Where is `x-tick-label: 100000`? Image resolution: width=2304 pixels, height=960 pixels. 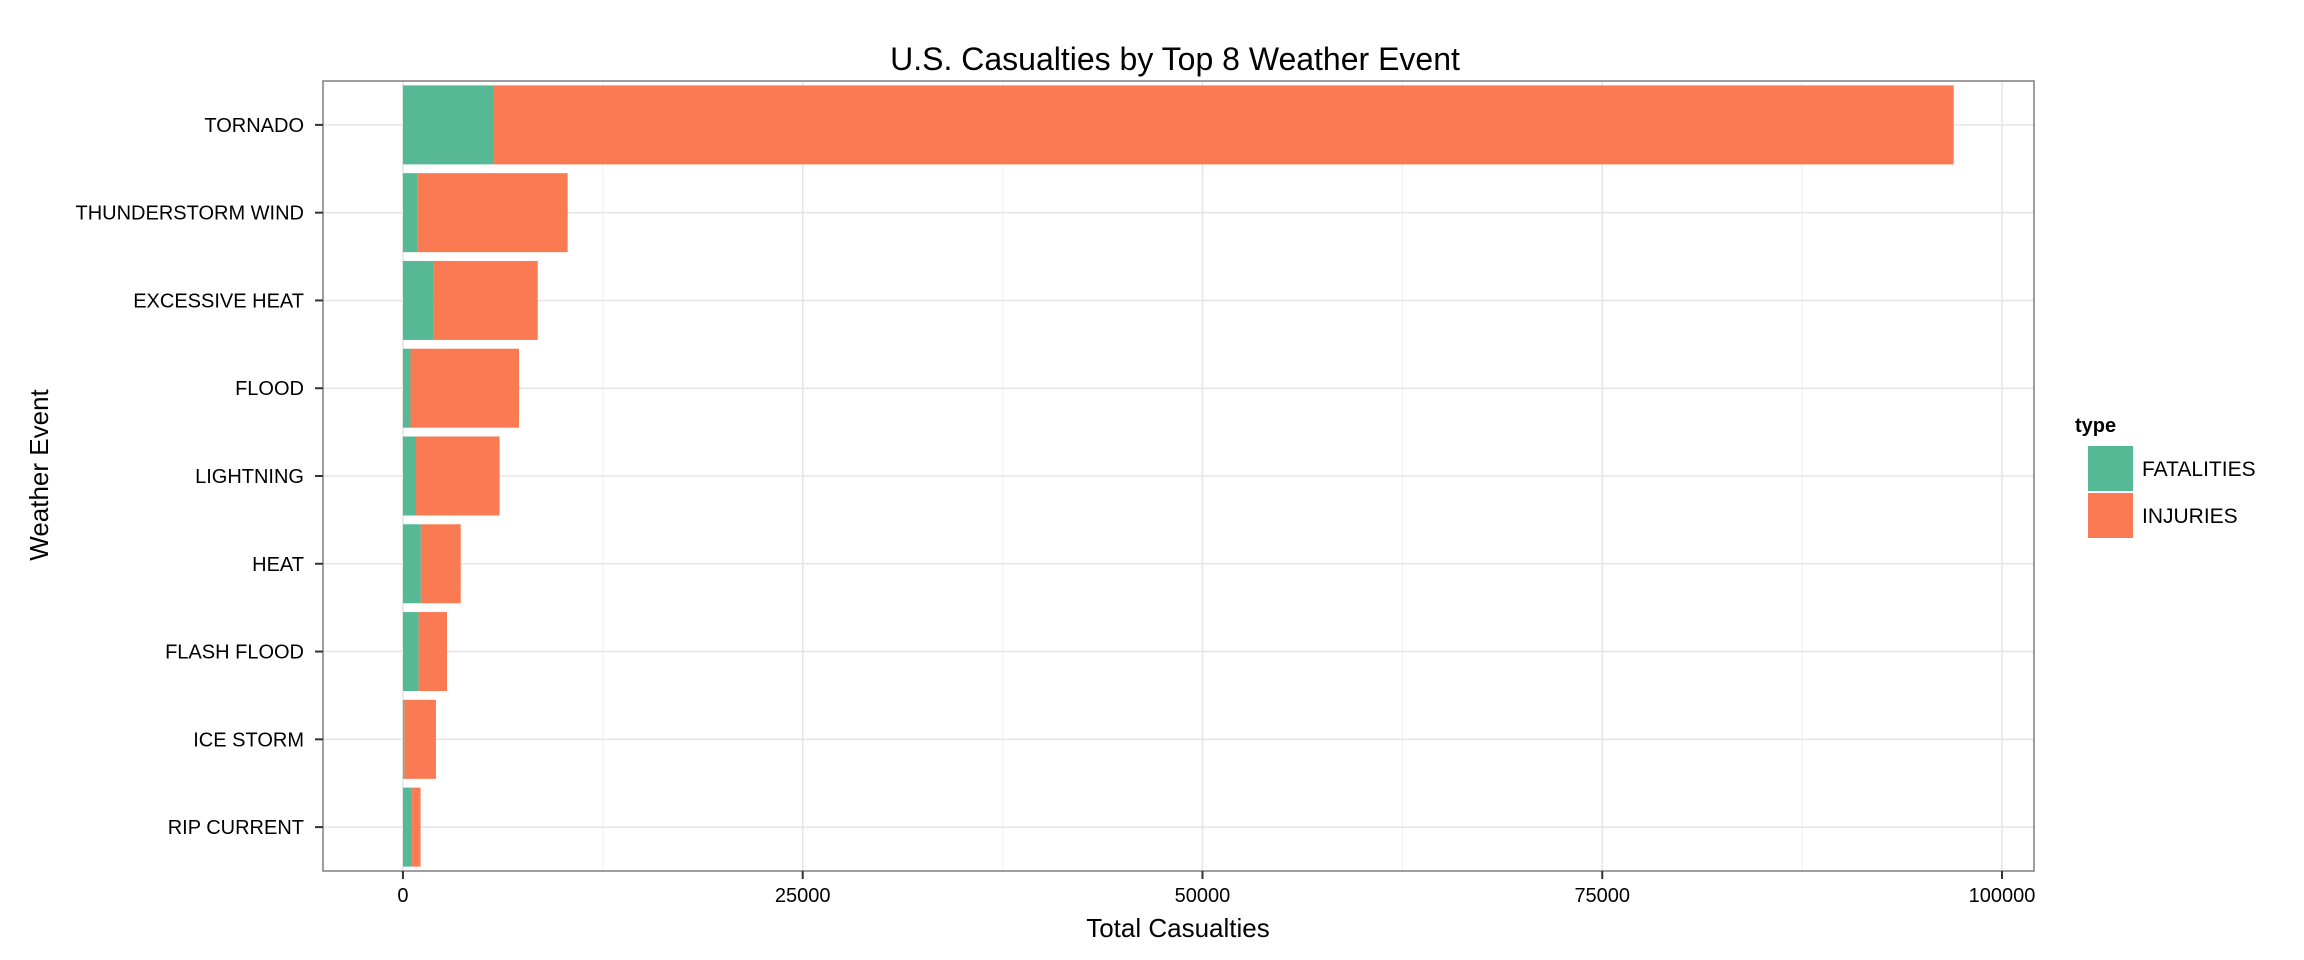 x-tick-label: 100000 is located at coordinates (2002, 896).